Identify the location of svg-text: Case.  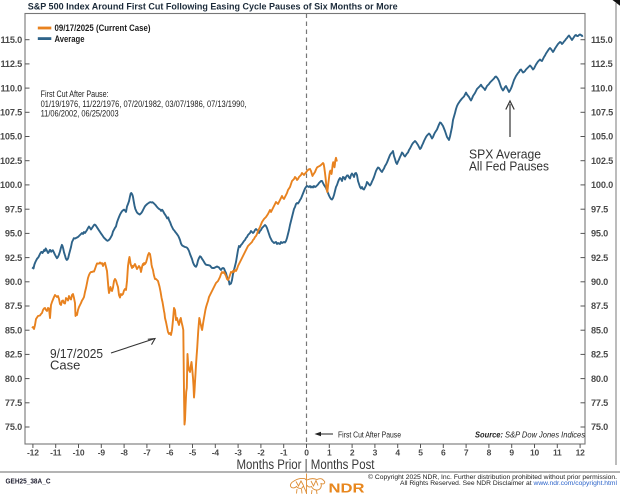
(65, 365).